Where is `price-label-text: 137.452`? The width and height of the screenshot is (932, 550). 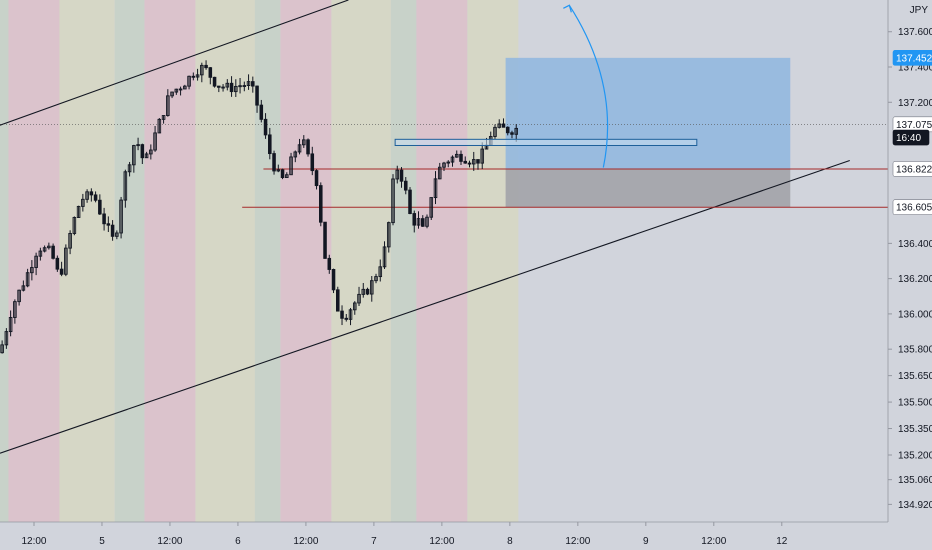 price-label-text: 137.452 is located at coordinates (914, 58).